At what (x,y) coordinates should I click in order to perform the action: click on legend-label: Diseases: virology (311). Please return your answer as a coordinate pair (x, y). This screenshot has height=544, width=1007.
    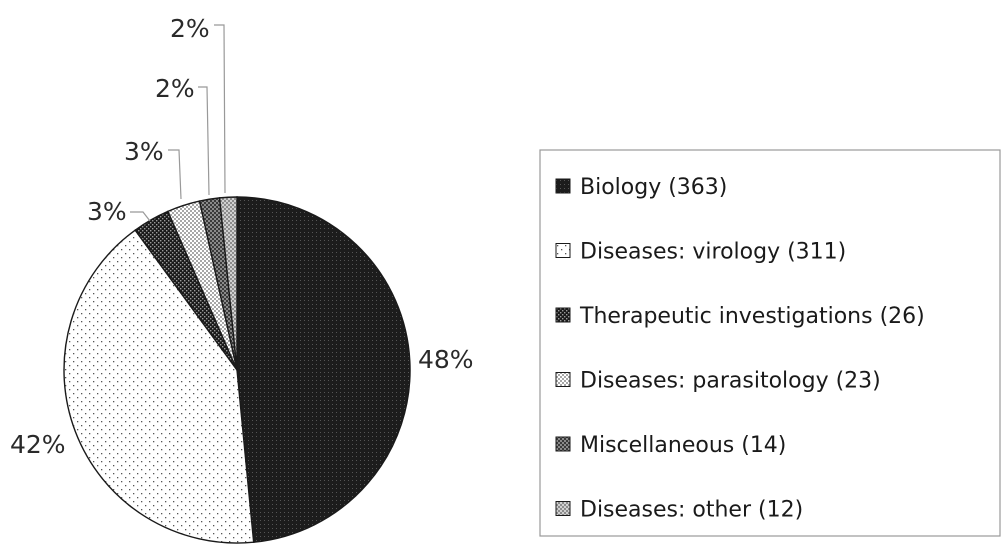
    Looking at the image, I should click on (713, 252).